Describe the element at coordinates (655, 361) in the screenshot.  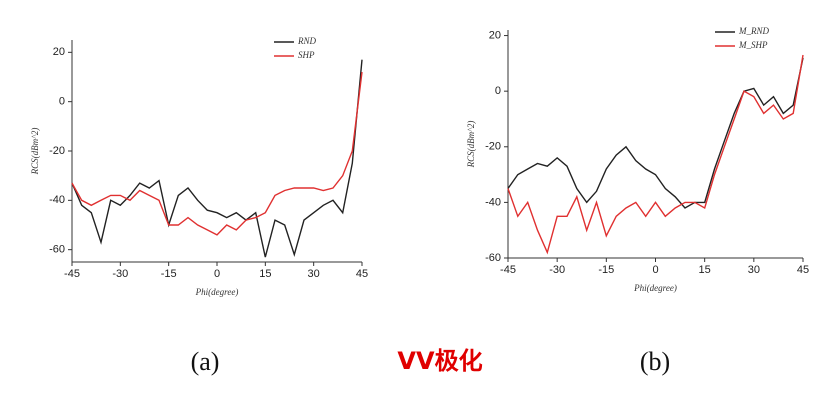
I see `subplot-label: (b)` at that location.